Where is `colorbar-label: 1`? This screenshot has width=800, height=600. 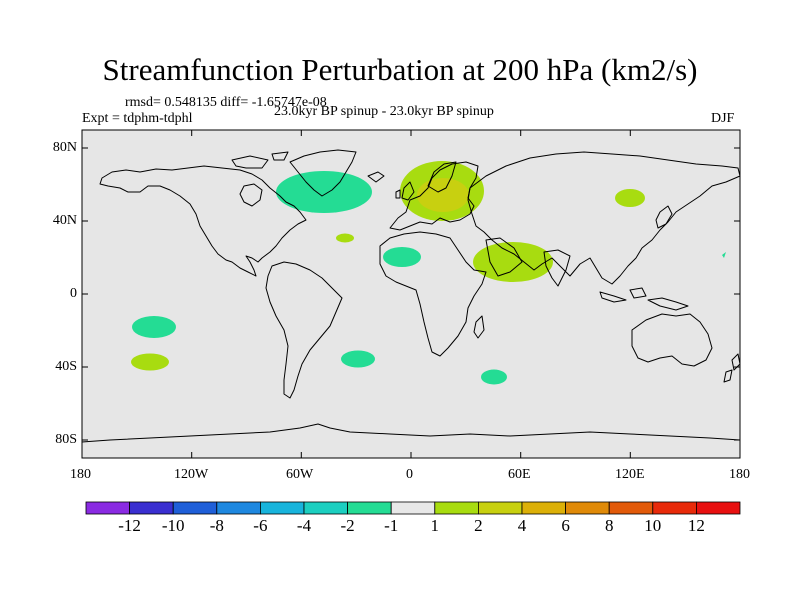 colorbar-label: 1 is located at coordinates (435, 525).